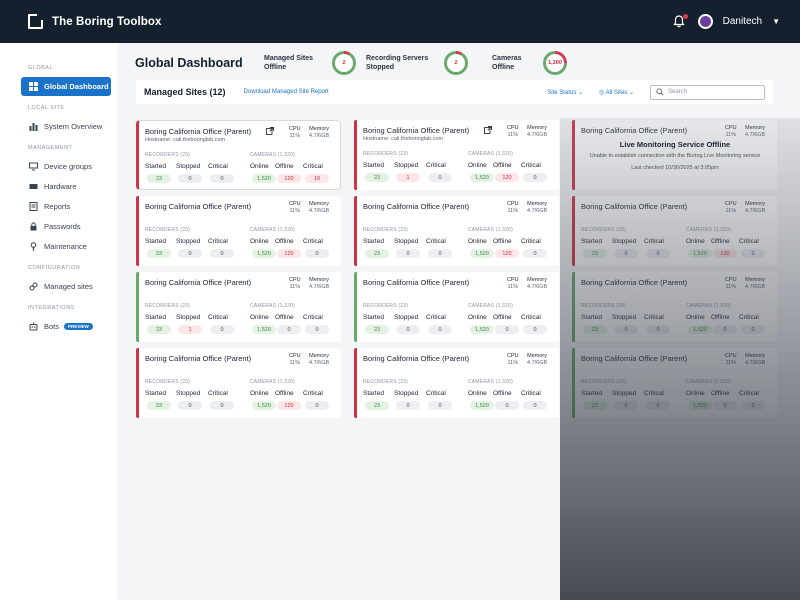 The height and width of the screenshot is (600, 800). What do you see at coordinates (286, 92) in the screenshot?
I see `download-report-link: Download Managed Site Report` at bounding box center [286, 92].